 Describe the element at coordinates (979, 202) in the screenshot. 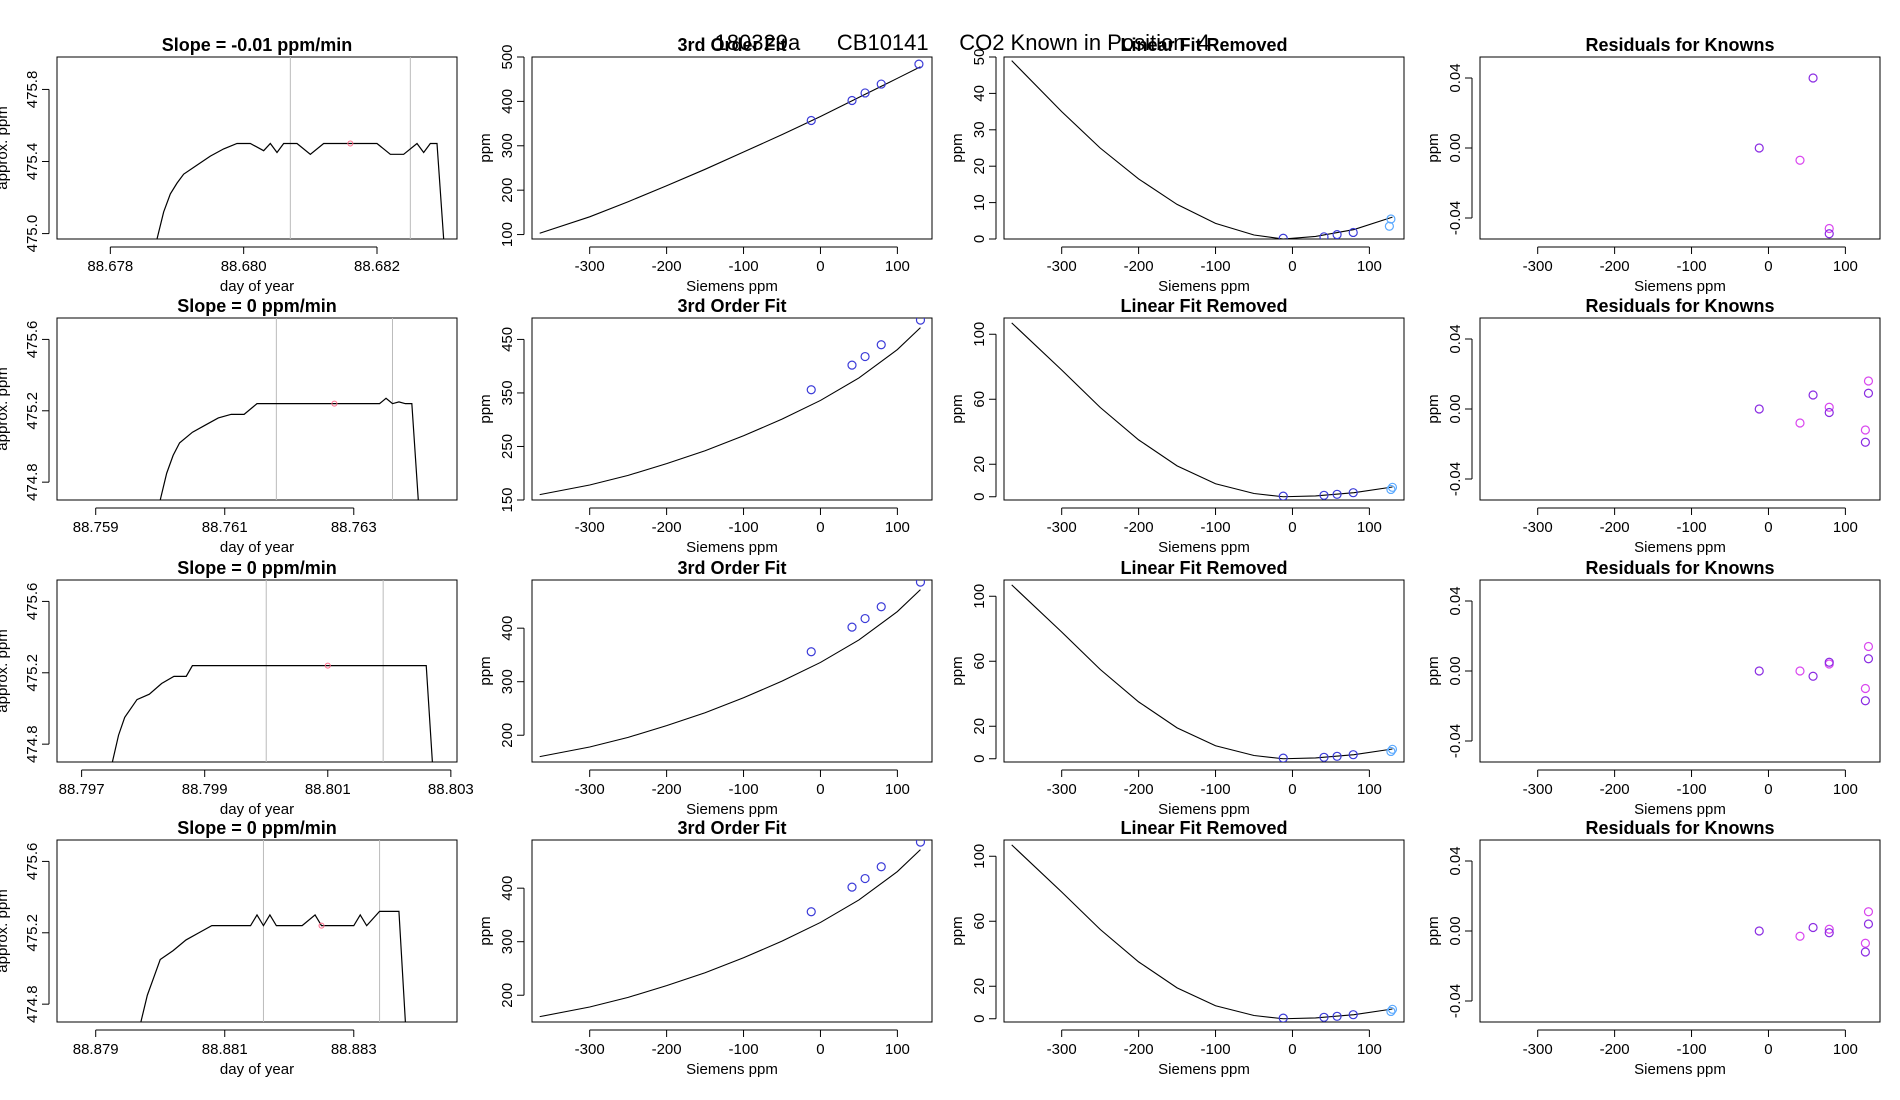

I see `chart-linear_removed-r1-y-tick-label: 10` at that location.